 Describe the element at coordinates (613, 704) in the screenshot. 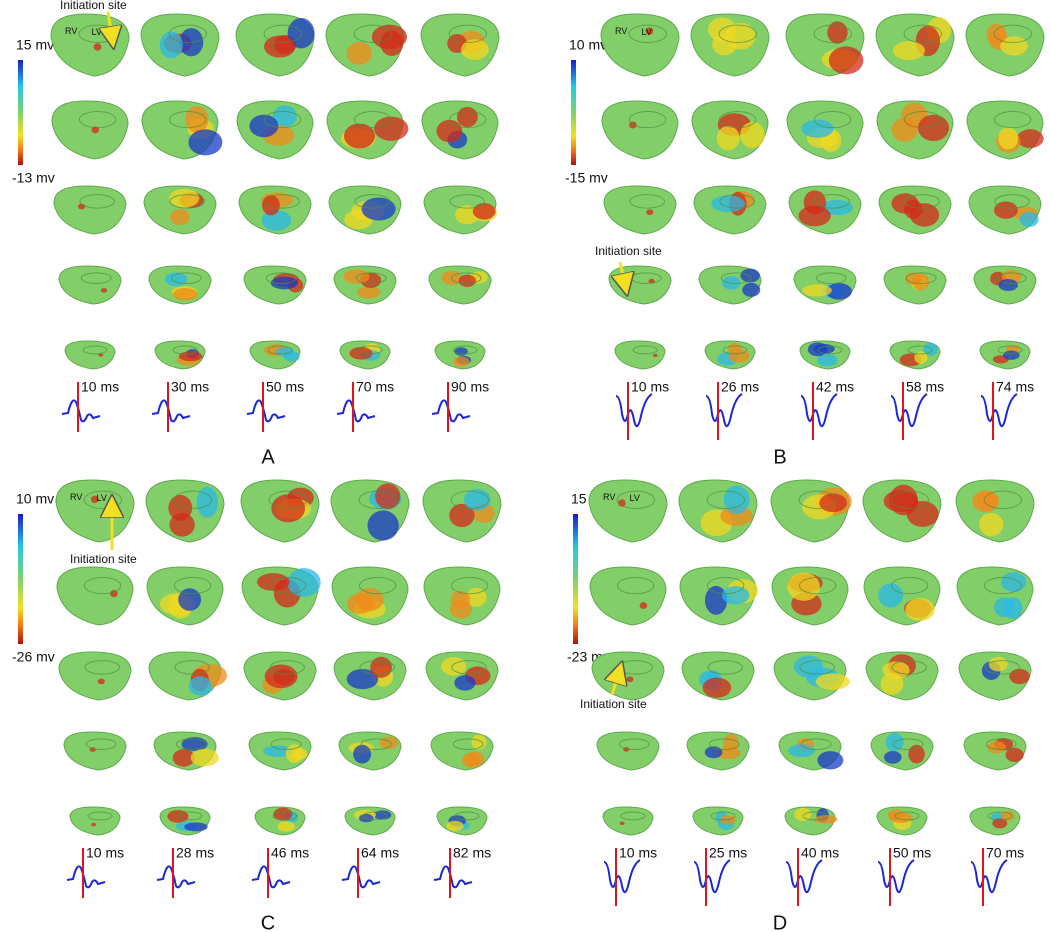

I see `initiation-label: Initiation site` at that location.